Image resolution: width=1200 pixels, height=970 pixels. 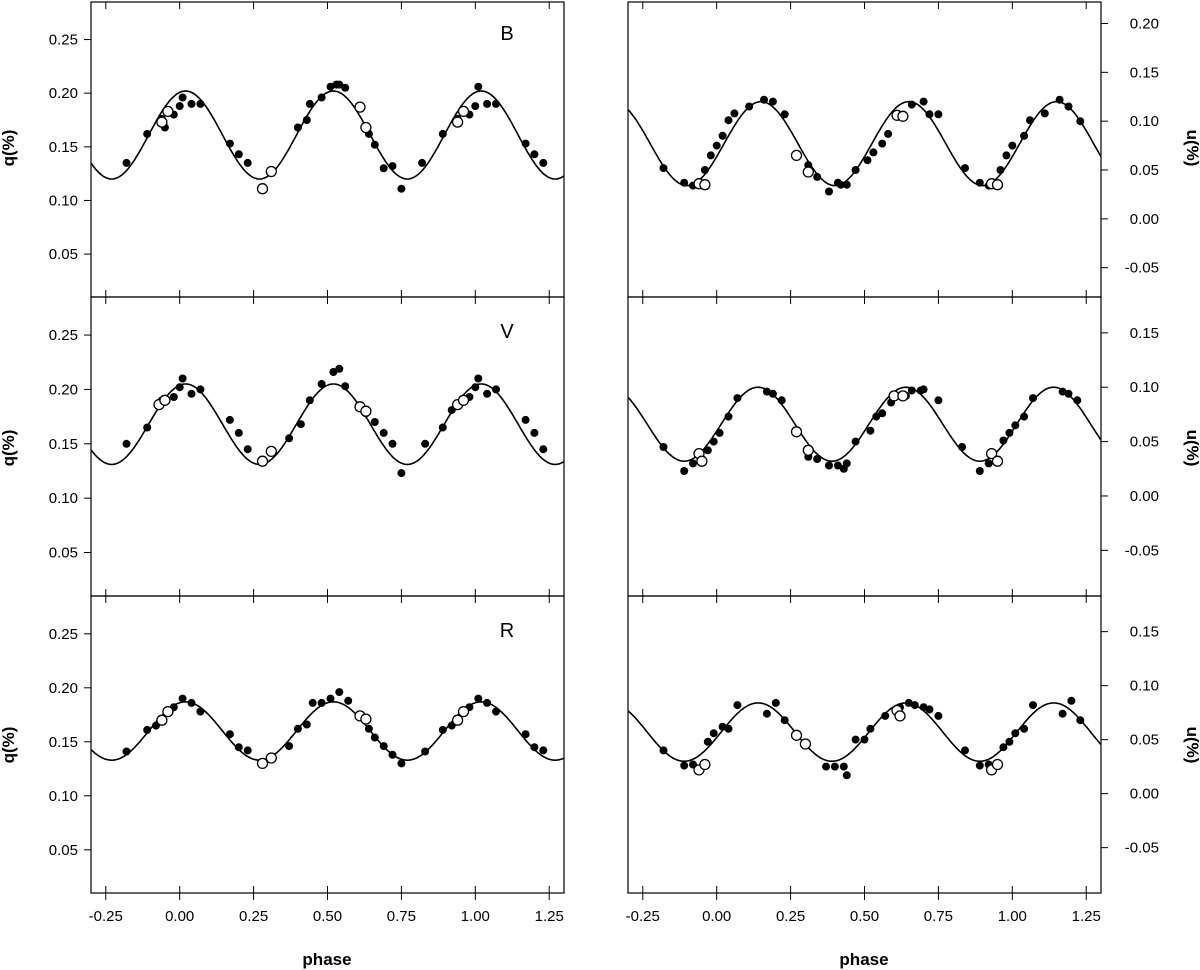 What do you see at coordinates (326, 959) in the screenshot?
I see `x-axis-label-left: phase` at bounding box center [326, 959].